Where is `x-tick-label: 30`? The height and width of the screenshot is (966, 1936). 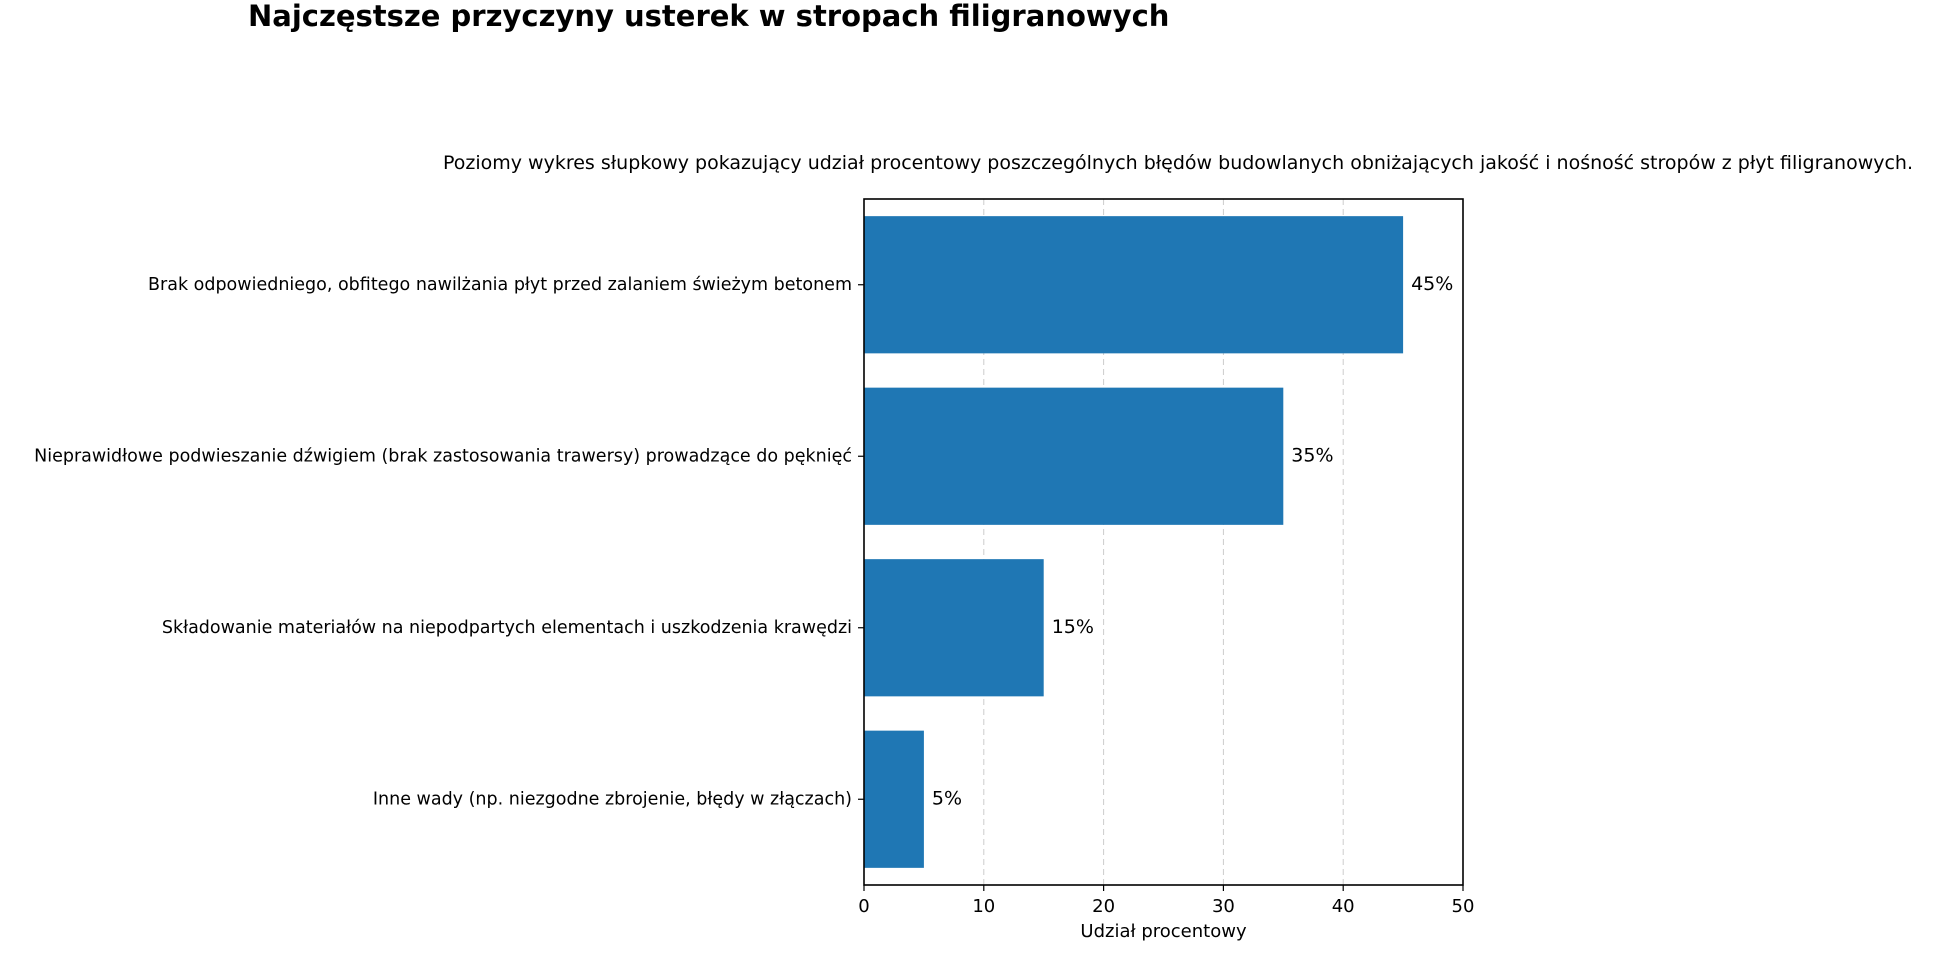
x-tick-label: 30 is located at coordinates (1223, 906).